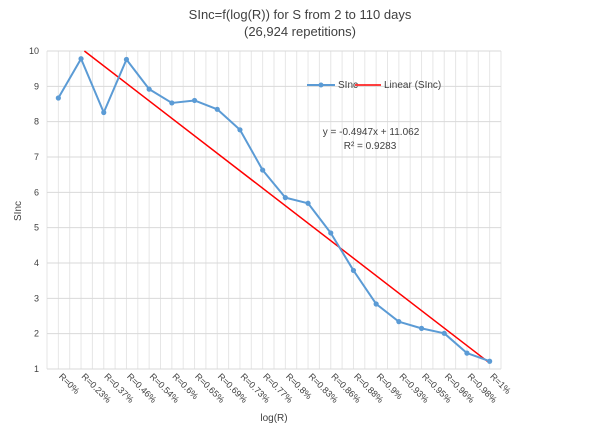 The height and width of the screenshot is (435, 600). I want to click on legend-series-label: SInc, so click(348, 85).